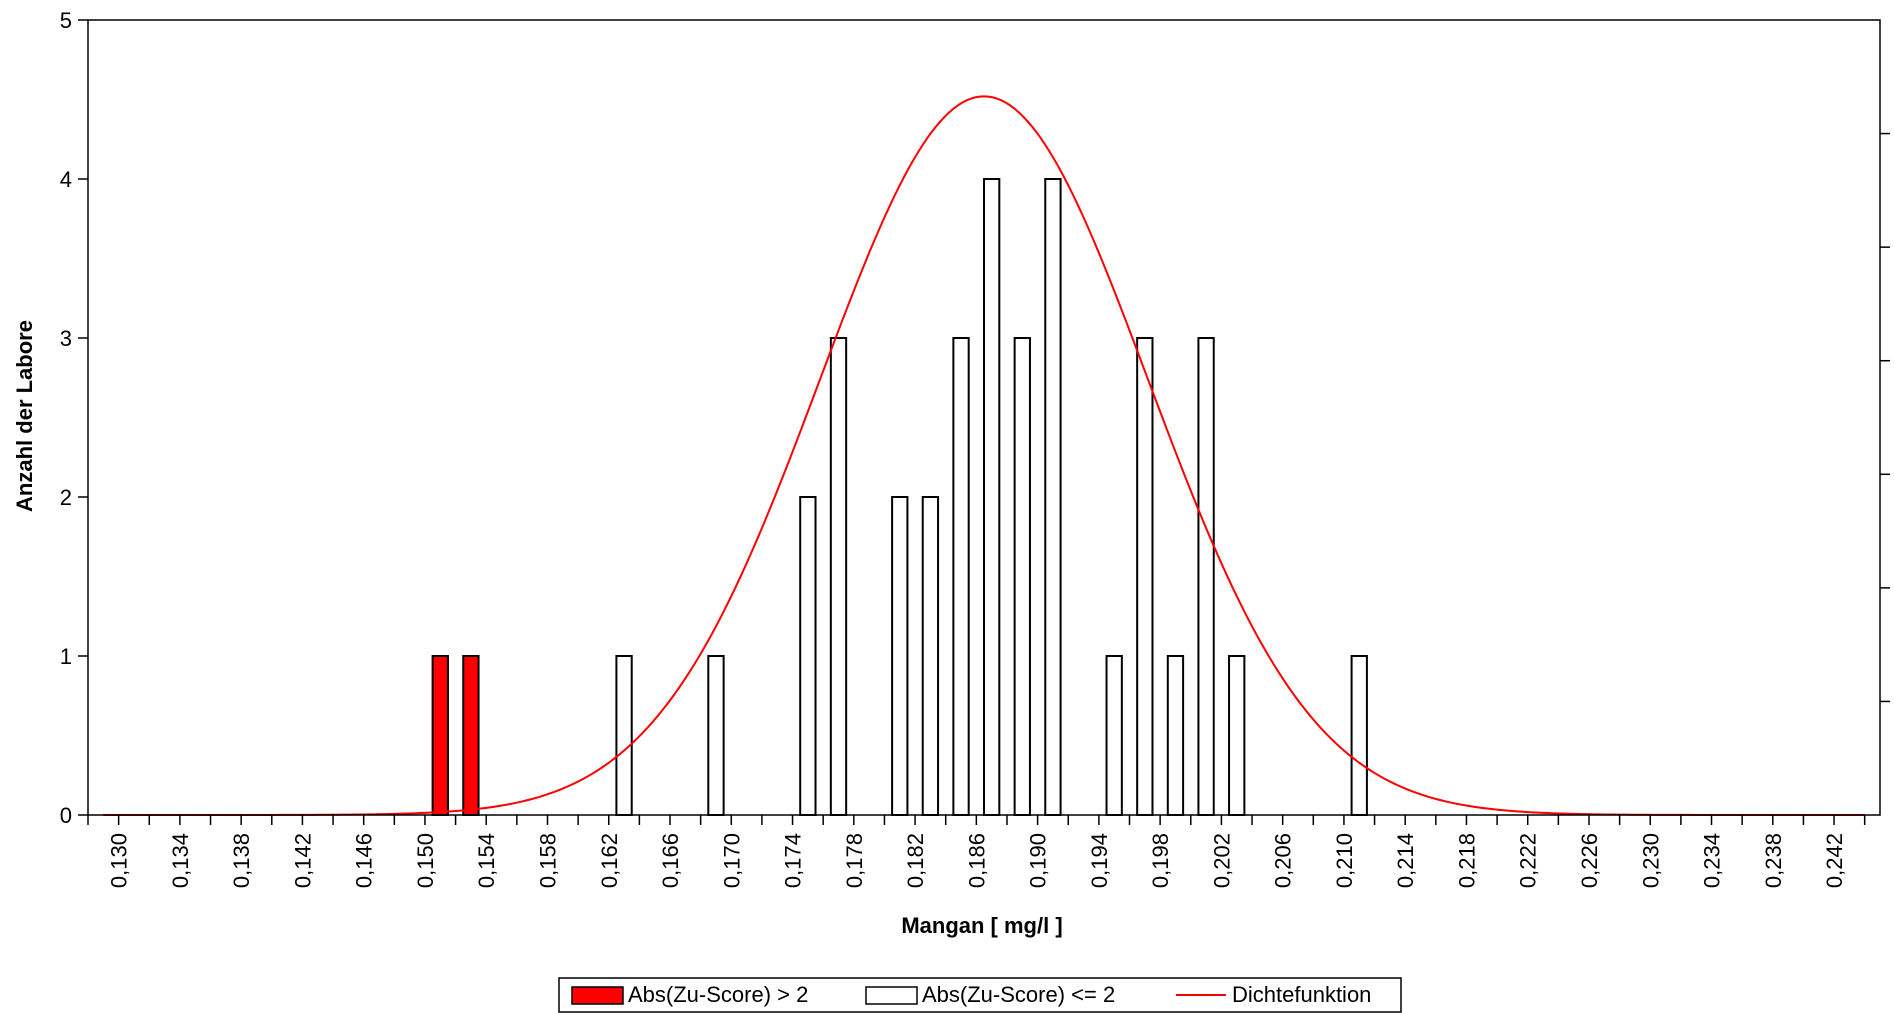  Describe the element at coordinates (609, 860) in the screenshot. I see `x-tick-label: 0,162` at that location.